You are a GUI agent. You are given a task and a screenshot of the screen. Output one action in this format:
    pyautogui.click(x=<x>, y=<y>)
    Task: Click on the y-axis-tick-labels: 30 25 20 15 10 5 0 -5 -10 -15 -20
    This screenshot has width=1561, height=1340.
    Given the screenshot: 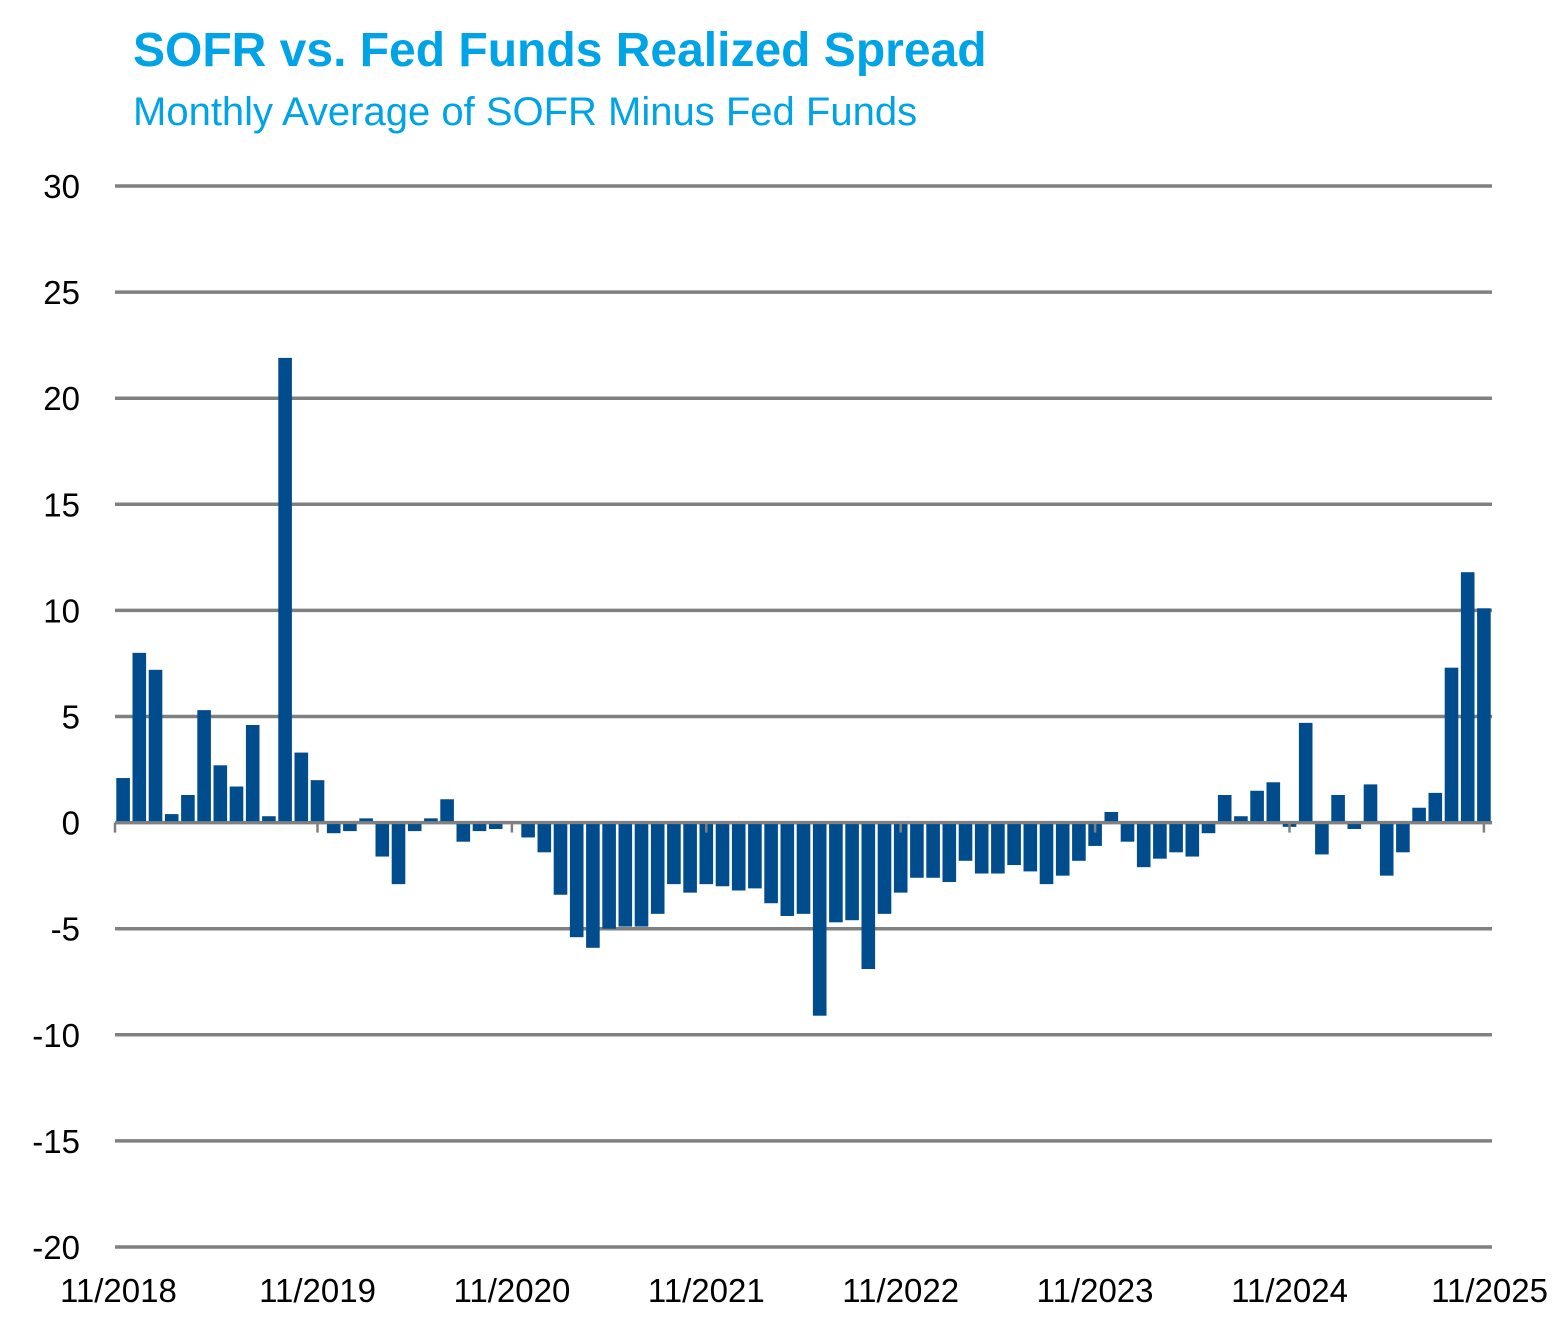 What is the action you would take?
    pyautogui.click(x=56, y=717)
    